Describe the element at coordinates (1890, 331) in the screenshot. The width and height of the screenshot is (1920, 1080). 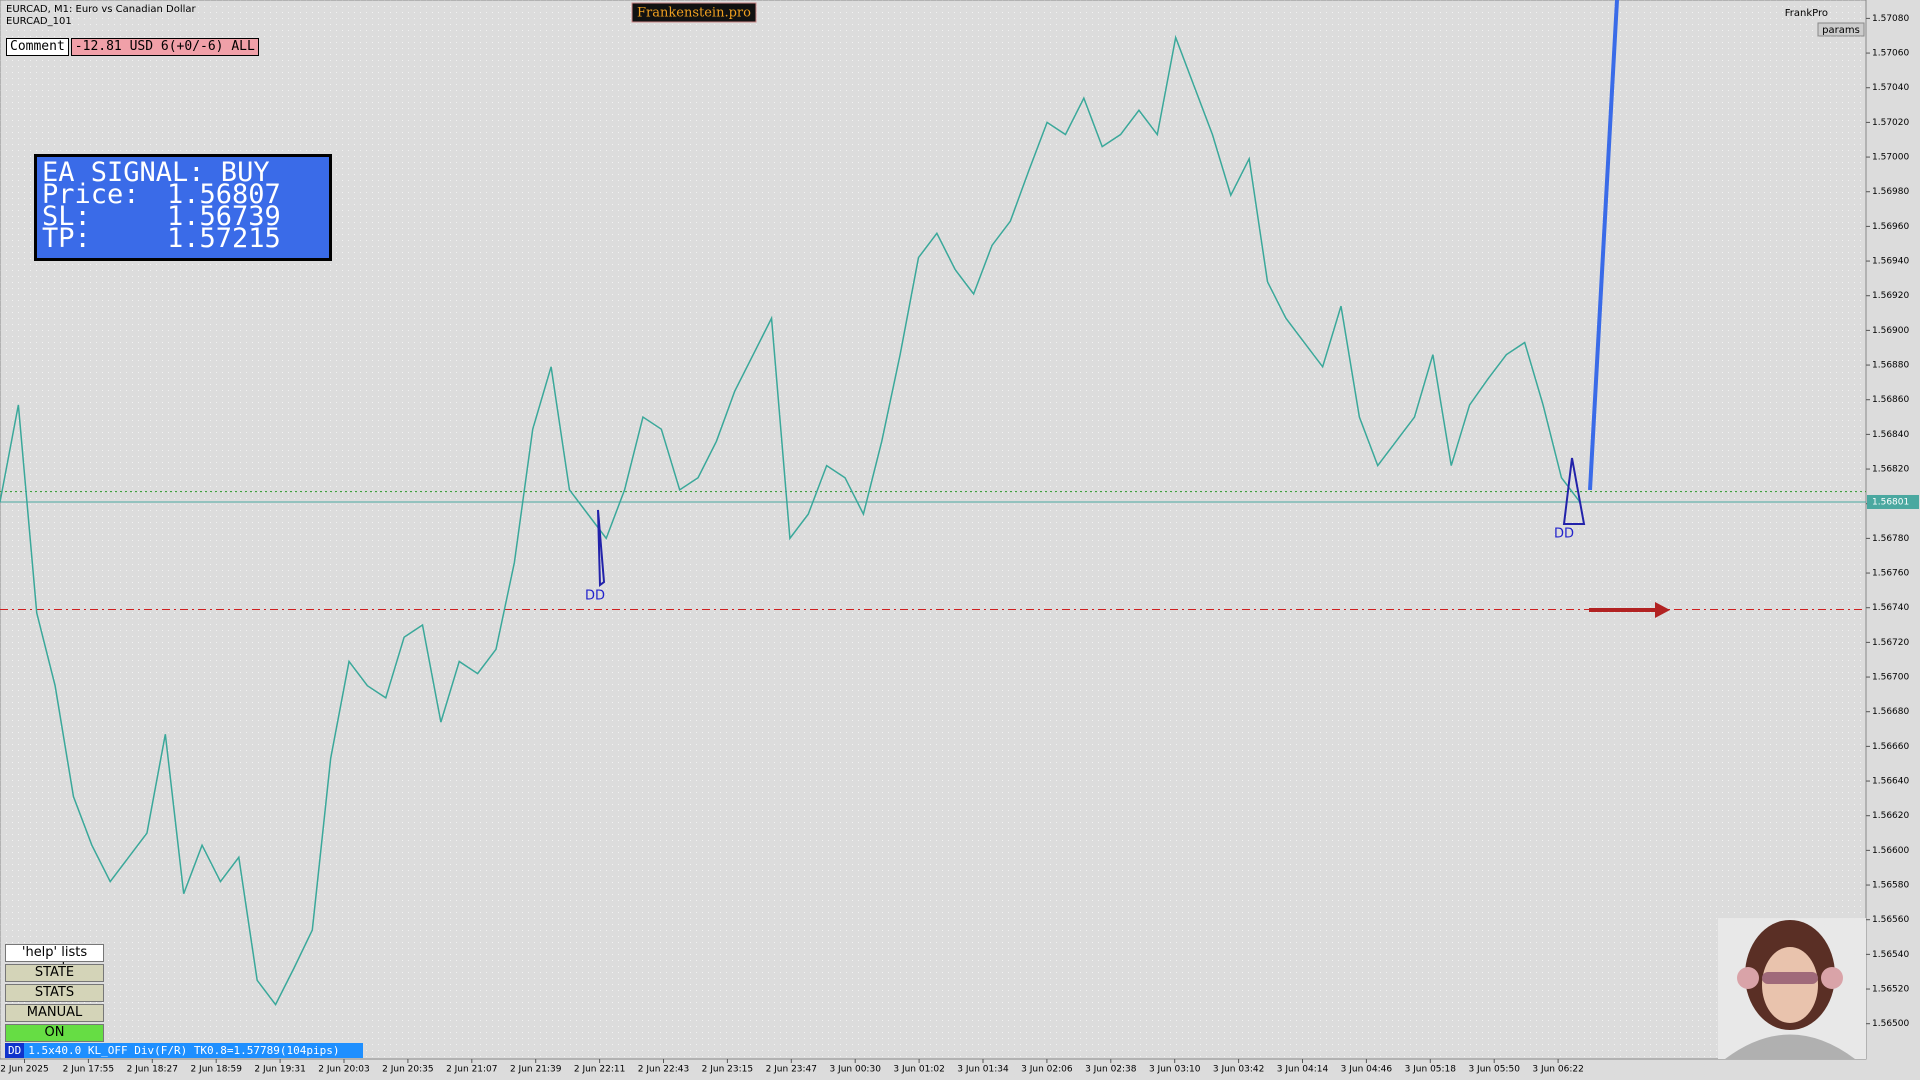
I see `y-tick-label: 1.56900` at that location.